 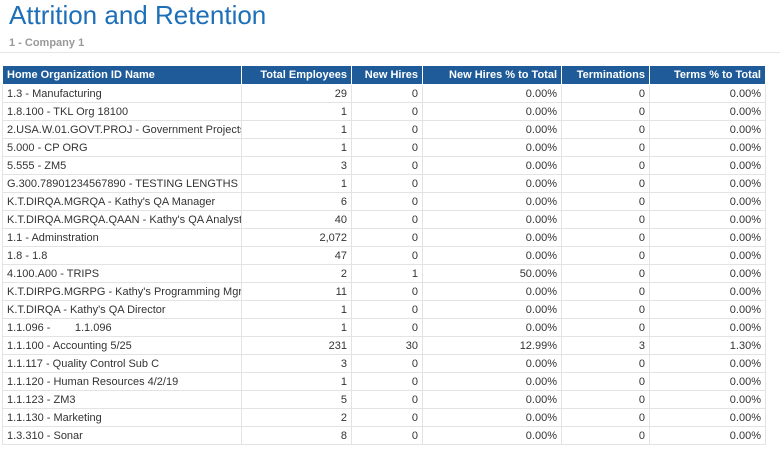 What do you see at coordinates (296, 417) in the screenshot?
I see `table-cell: 2` at bounding box center [296, 417].